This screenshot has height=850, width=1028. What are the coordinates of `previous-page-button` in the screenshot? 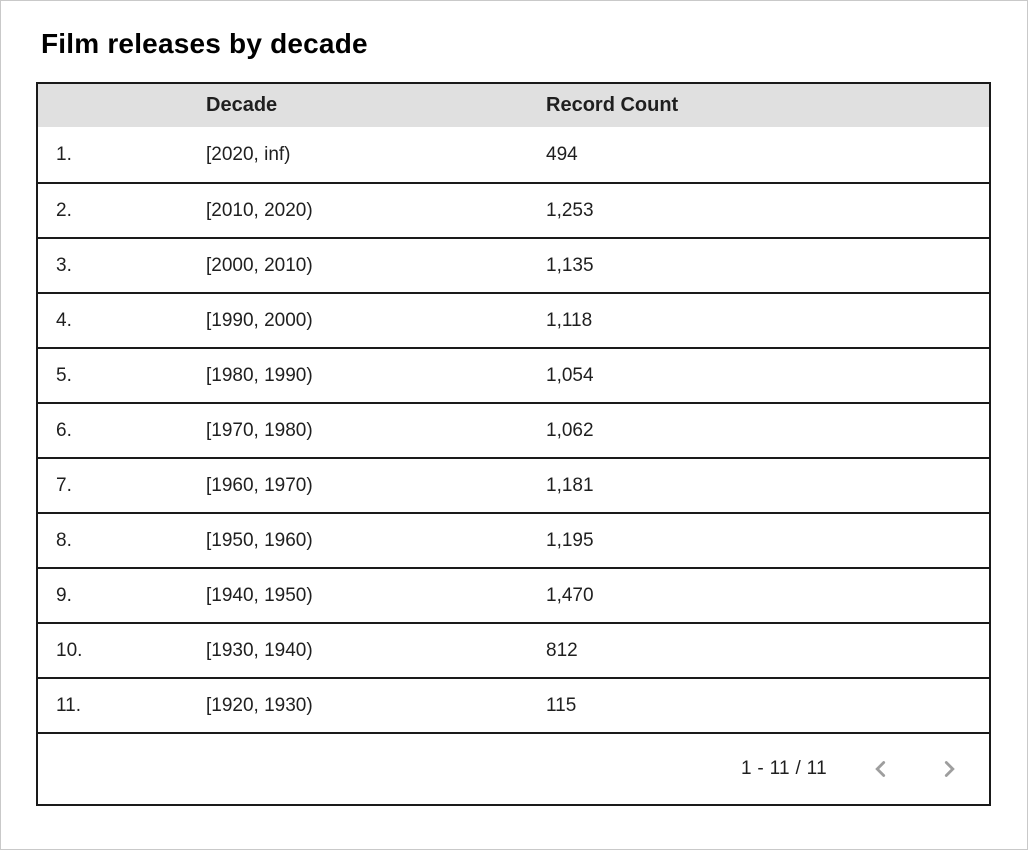 It's located at (881, 769).